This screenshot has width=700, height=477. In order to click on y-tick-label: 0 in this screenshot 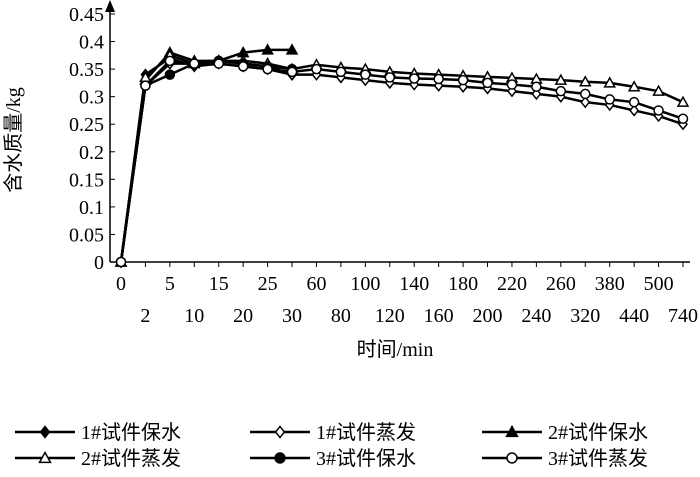, I will do `click(99, 263)`.